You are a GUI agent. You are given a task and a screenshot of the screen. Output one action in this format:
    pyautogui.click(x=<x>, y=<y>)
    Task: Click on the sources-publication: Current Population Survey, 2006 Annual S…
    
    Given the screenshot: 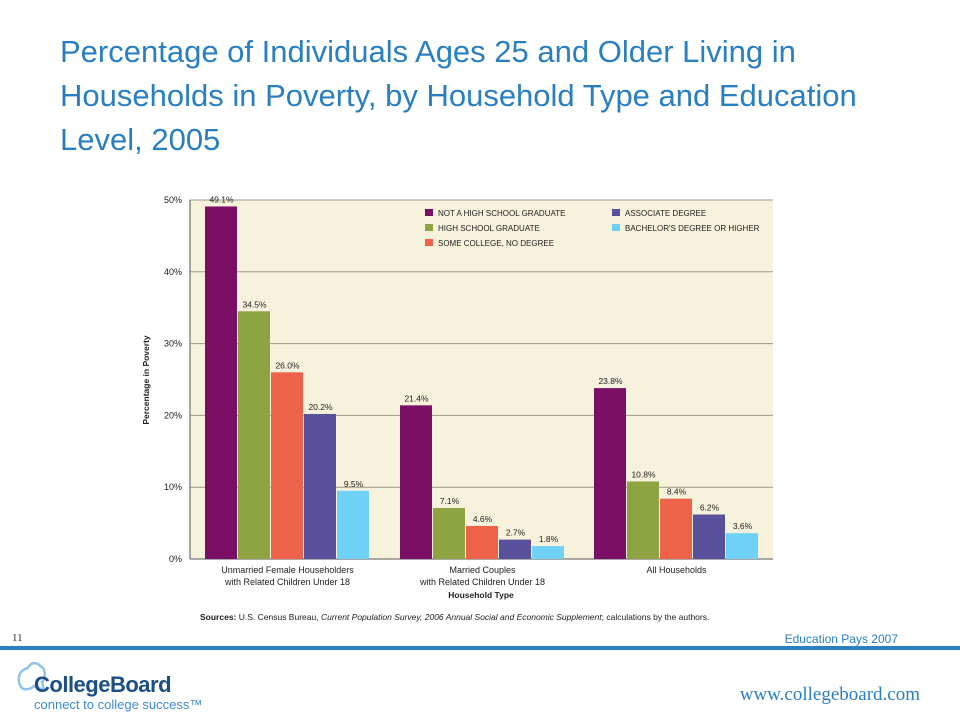 What is the action you would take?
    pyautogui.click(x=461, y=617)
    